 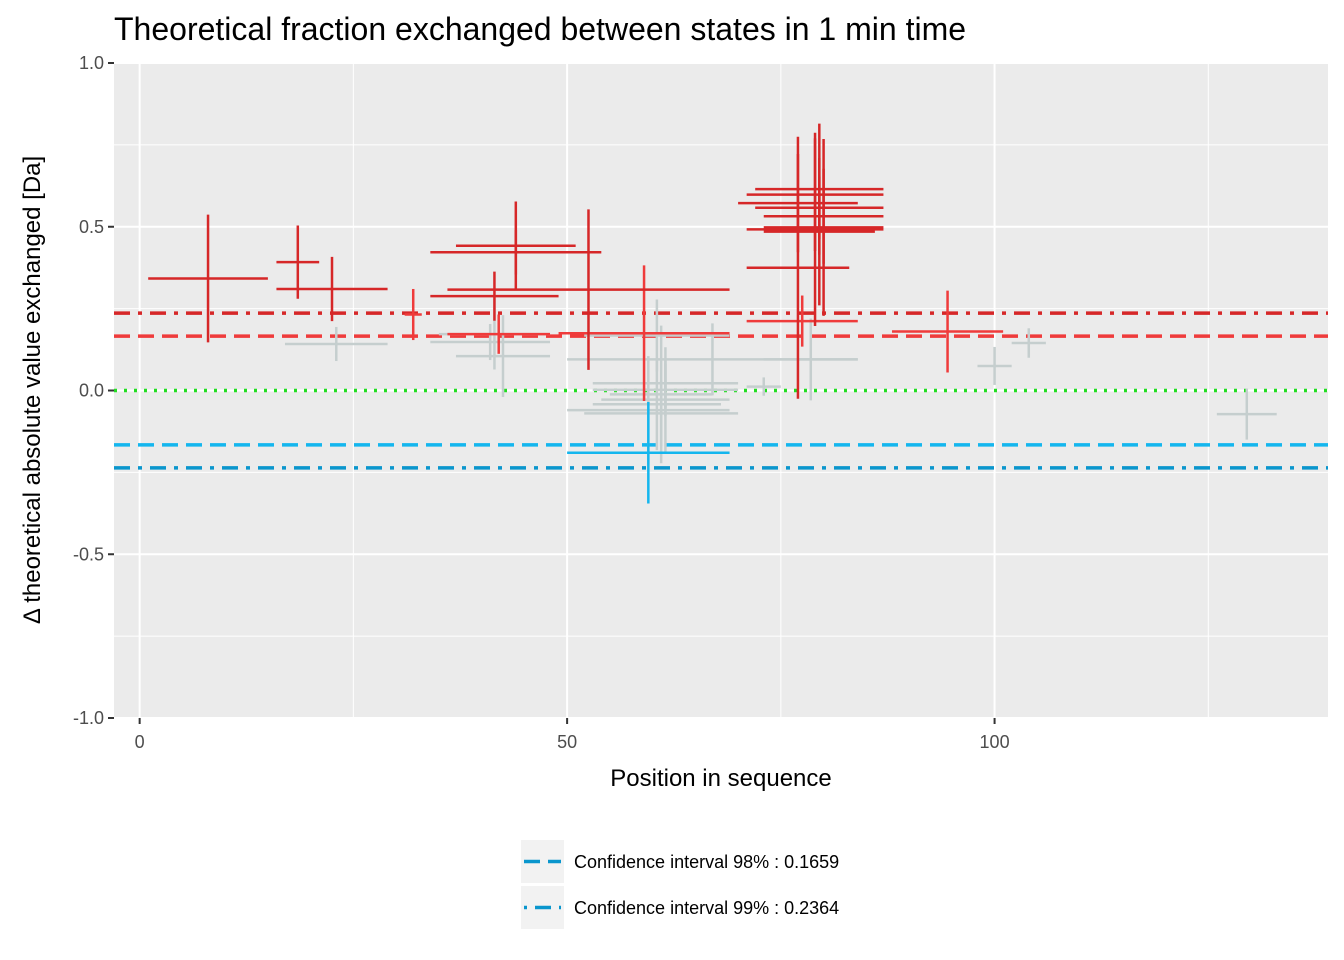 I want to click on legend-label: Confidence interval 98% : 0.1659, so click(x=706, y=862).